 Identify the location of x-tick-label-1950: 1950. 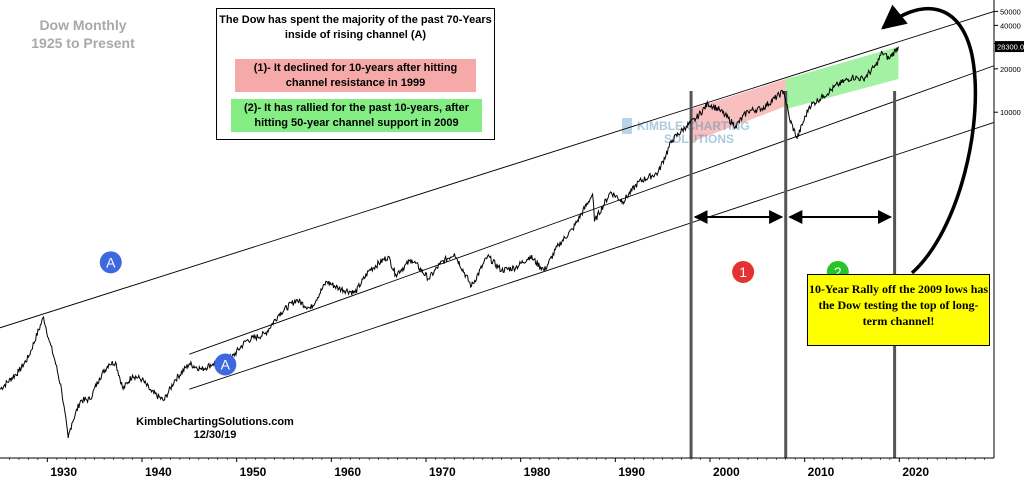
(253, 472).